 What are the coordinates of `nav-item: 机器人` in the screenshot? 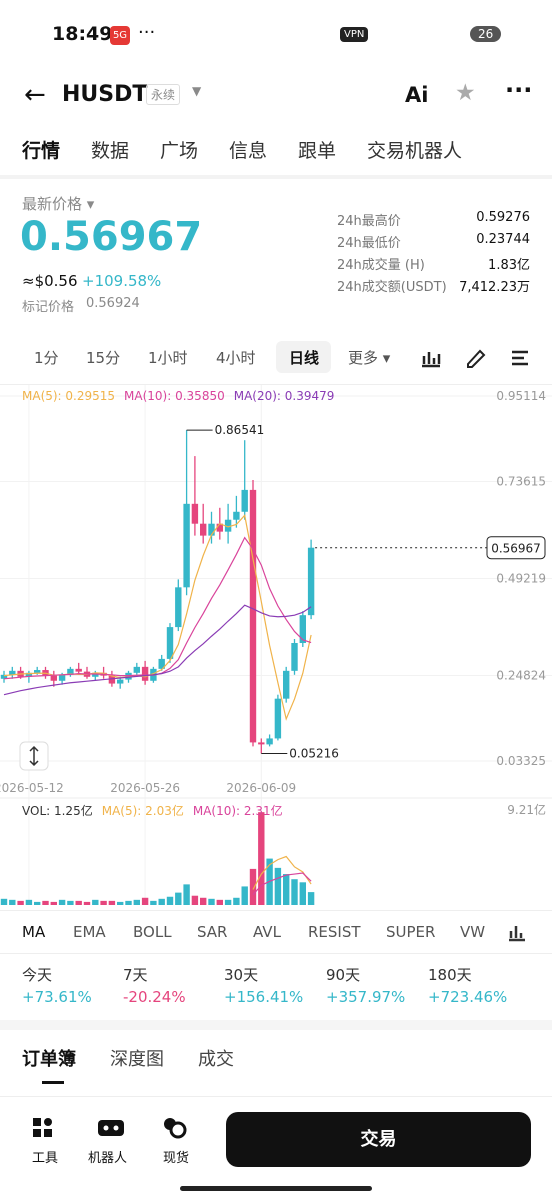 It's located at (108, 1158).